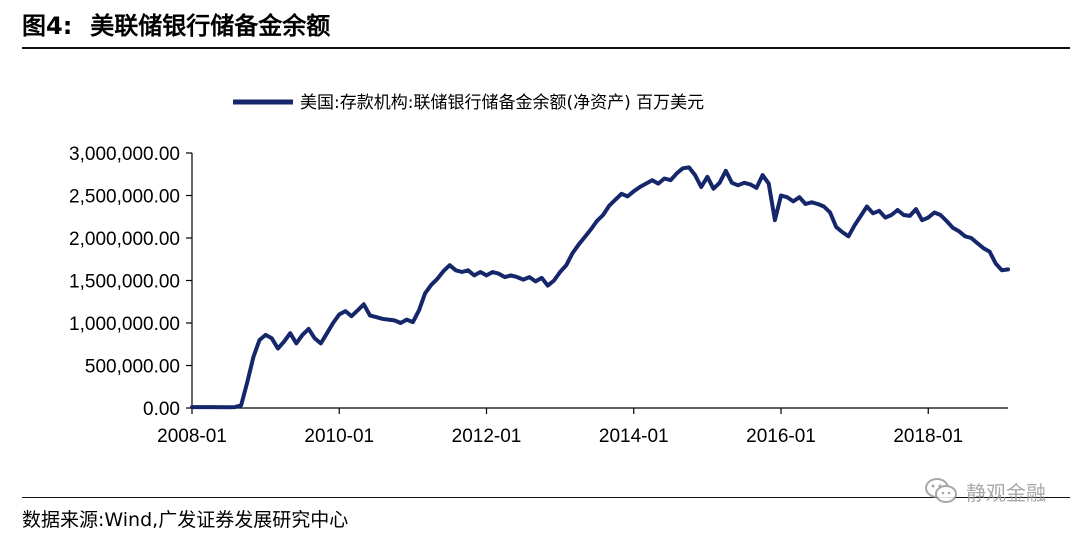  Describe the element at coordinates (124, 154) in the screenshot. I see `y-tick-label: 3,000,000.00` at that location.